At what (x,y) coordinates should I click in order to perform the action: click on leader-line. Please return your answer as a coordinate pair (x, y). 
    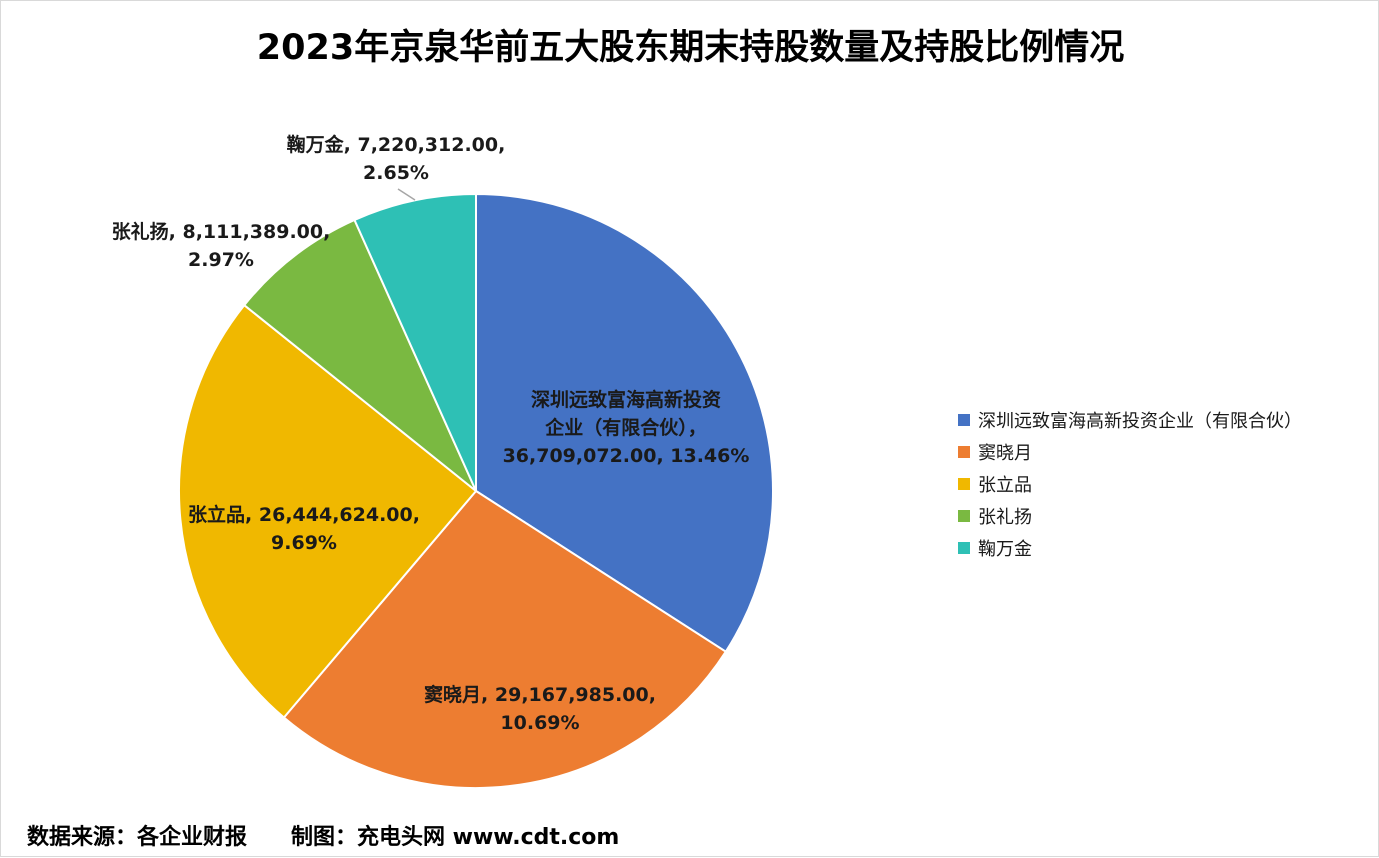
    Looking at the image, I should click on (406, 194).